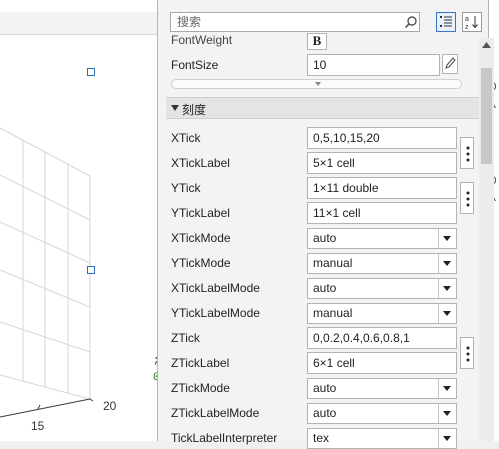 Image resolution: width=499 pixels, height=449 pixels. I want to click on xticklabelmode-select: auto, so click(382, 288).